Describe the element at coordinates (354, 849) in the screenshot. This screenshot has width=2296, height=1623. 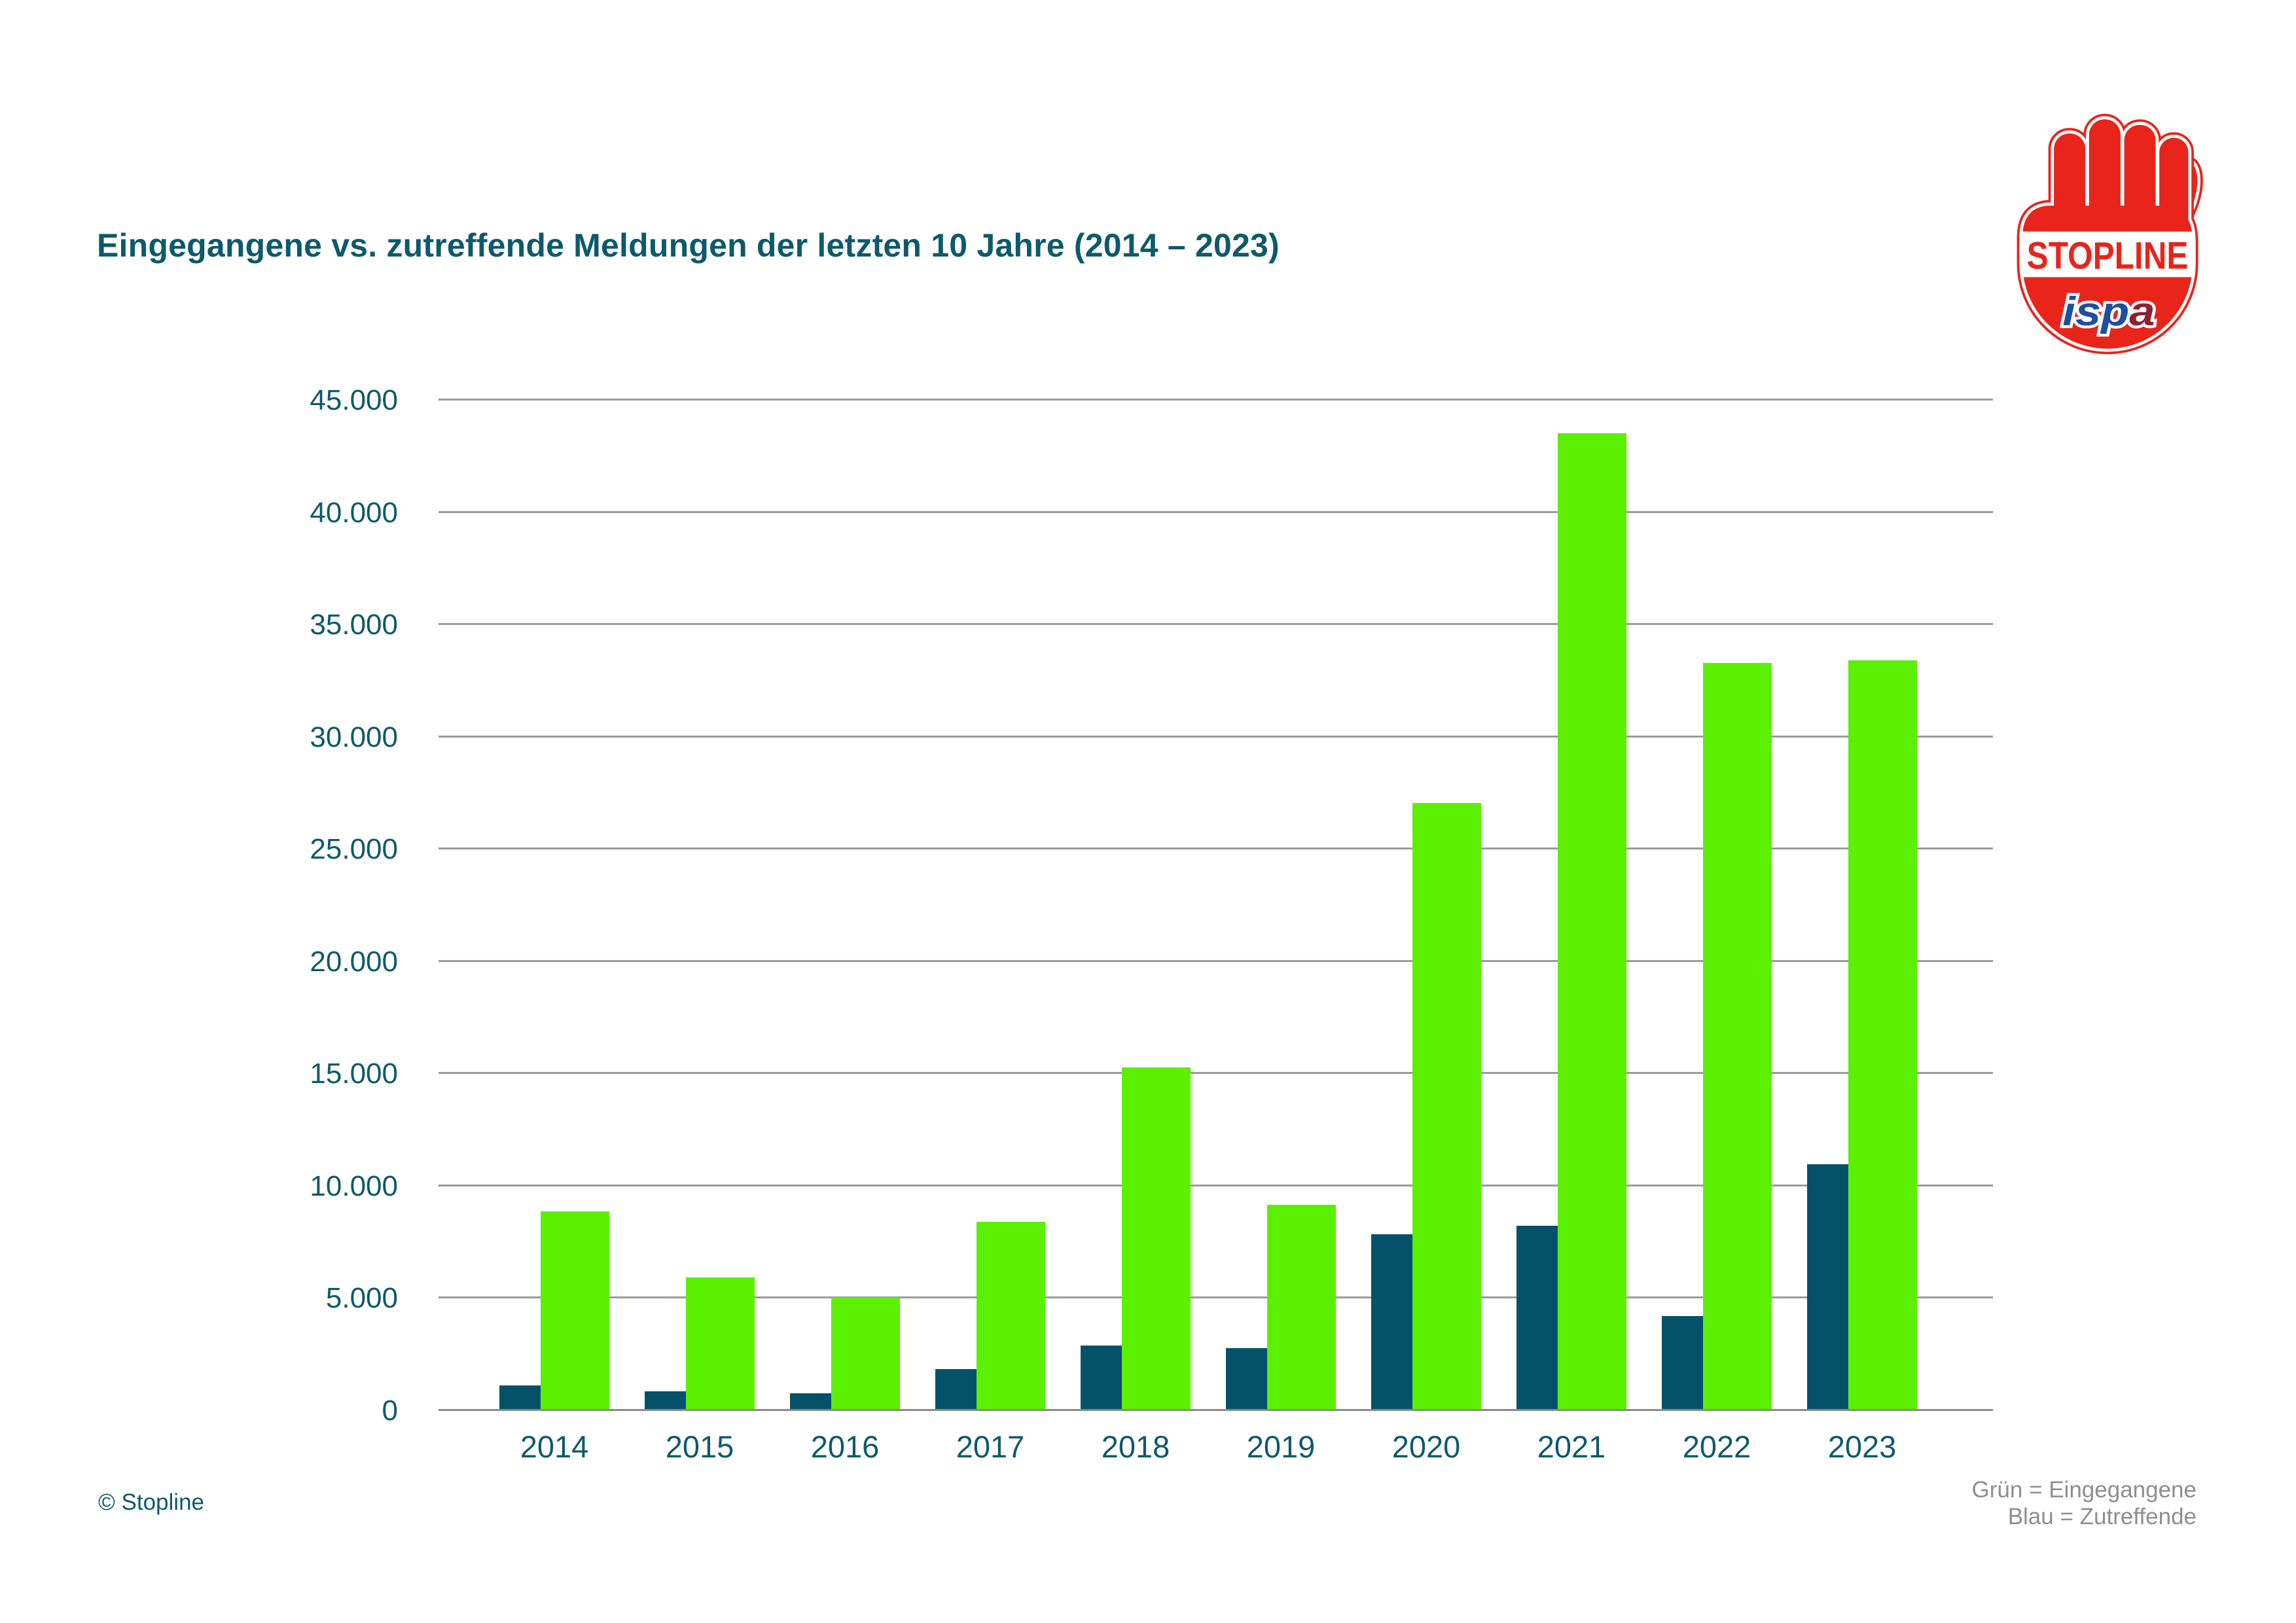
I see `y-tick-label: 25.000` at that location.